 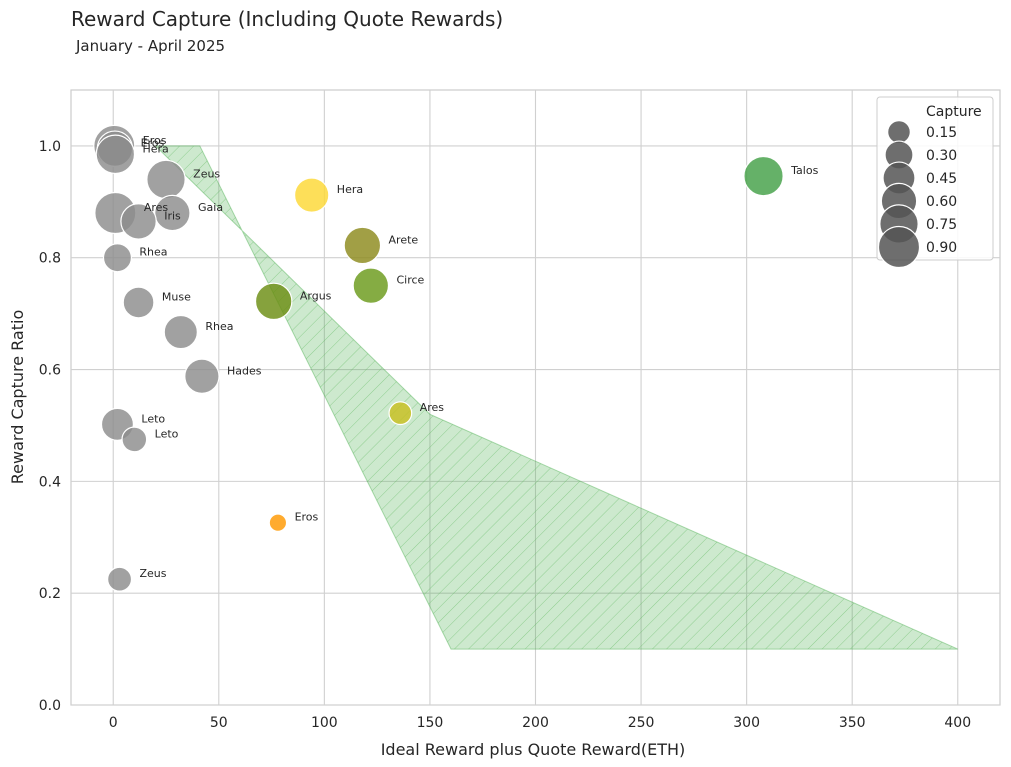 I want to click on x-tick-label: 350, so click(x=852, y=723).